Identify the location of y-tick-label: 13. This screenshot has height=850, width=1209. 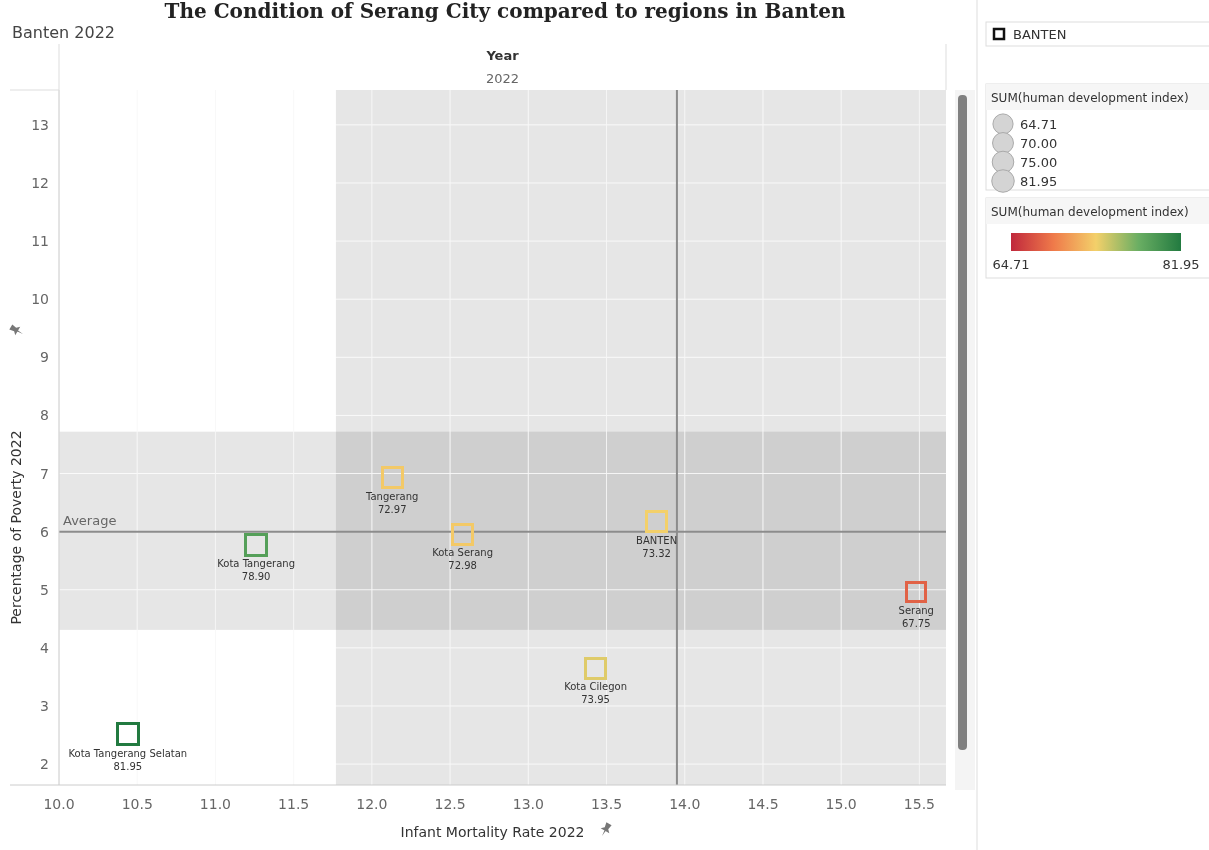
(40, 124).